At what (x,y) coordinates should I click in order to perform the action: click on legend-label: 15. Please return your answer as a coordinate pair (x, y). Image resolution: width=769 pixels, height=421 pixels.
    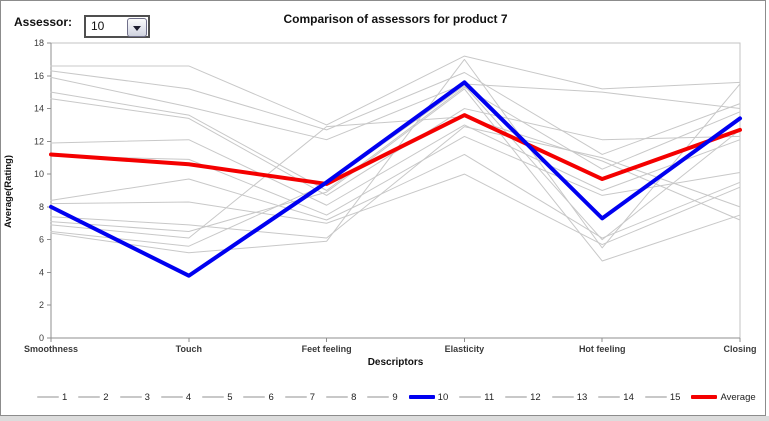
    Looking at the image, I should click on (675, 397).